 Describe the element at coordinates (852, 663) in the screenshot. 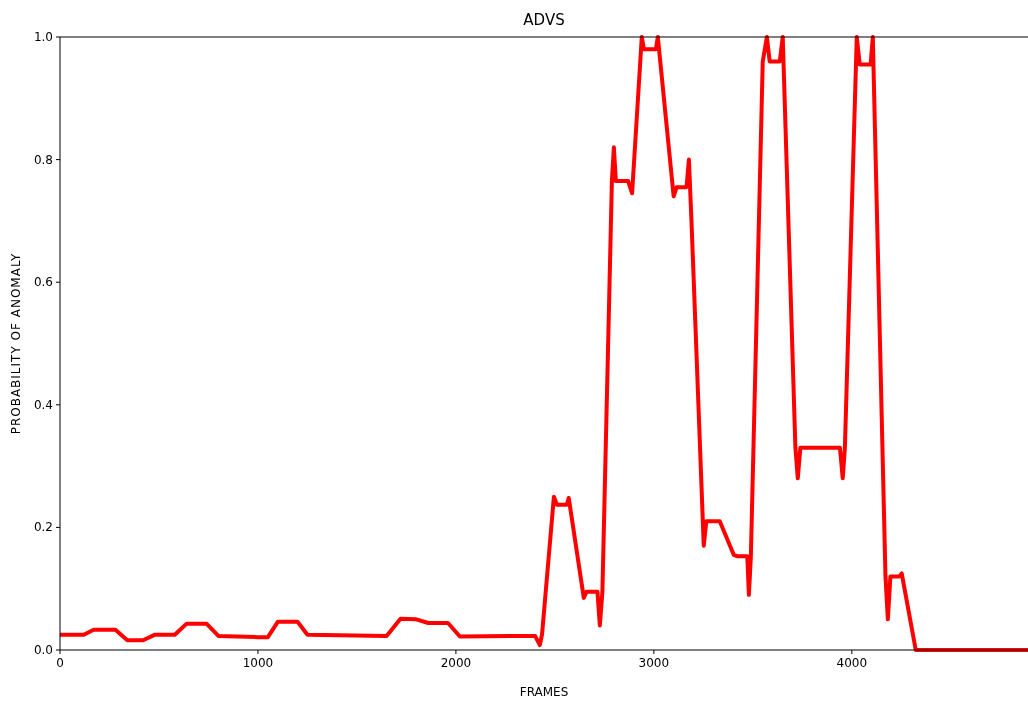

I see `x-tick-label: 4000` at that location.